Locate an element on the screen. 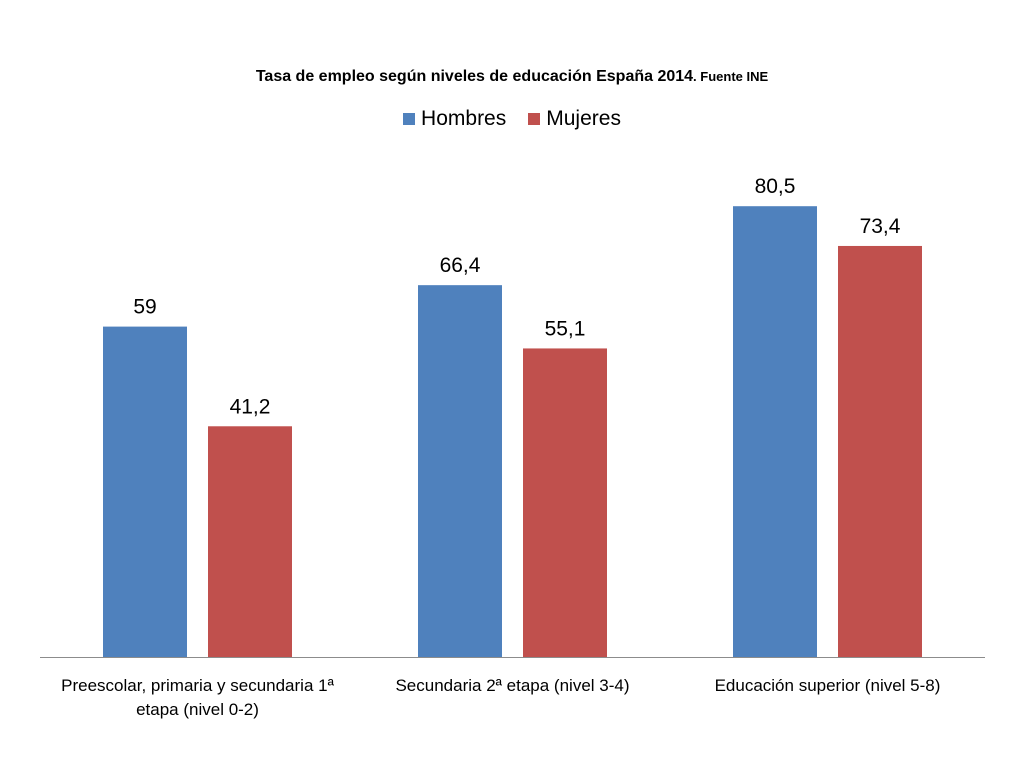 This screenshot has width=1024, height=768. category-label-0-line-1: etapa (nivel 0-2) is located at coordinates (197, 709).